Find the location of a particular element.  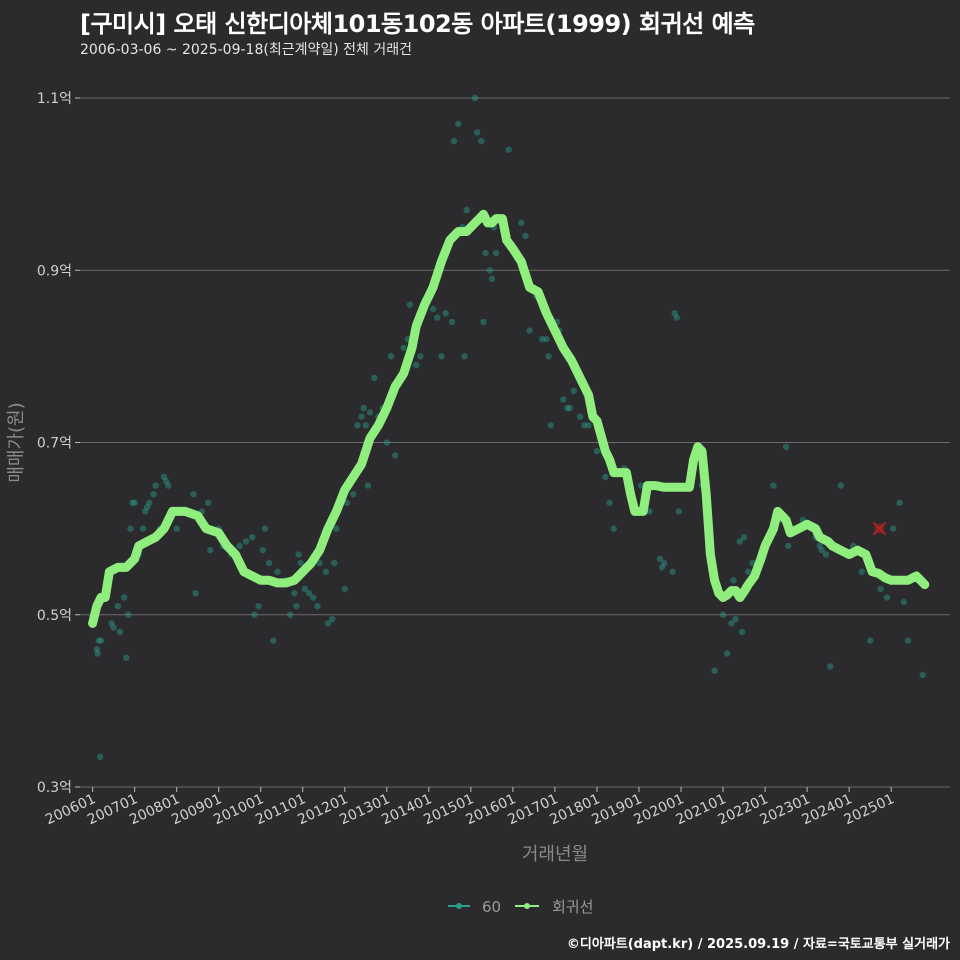

chart-subtitle: 2006-03-06 ~ 2025-09-18(최근계약일) 전체 거래건 is located at coordinates (246, 50).